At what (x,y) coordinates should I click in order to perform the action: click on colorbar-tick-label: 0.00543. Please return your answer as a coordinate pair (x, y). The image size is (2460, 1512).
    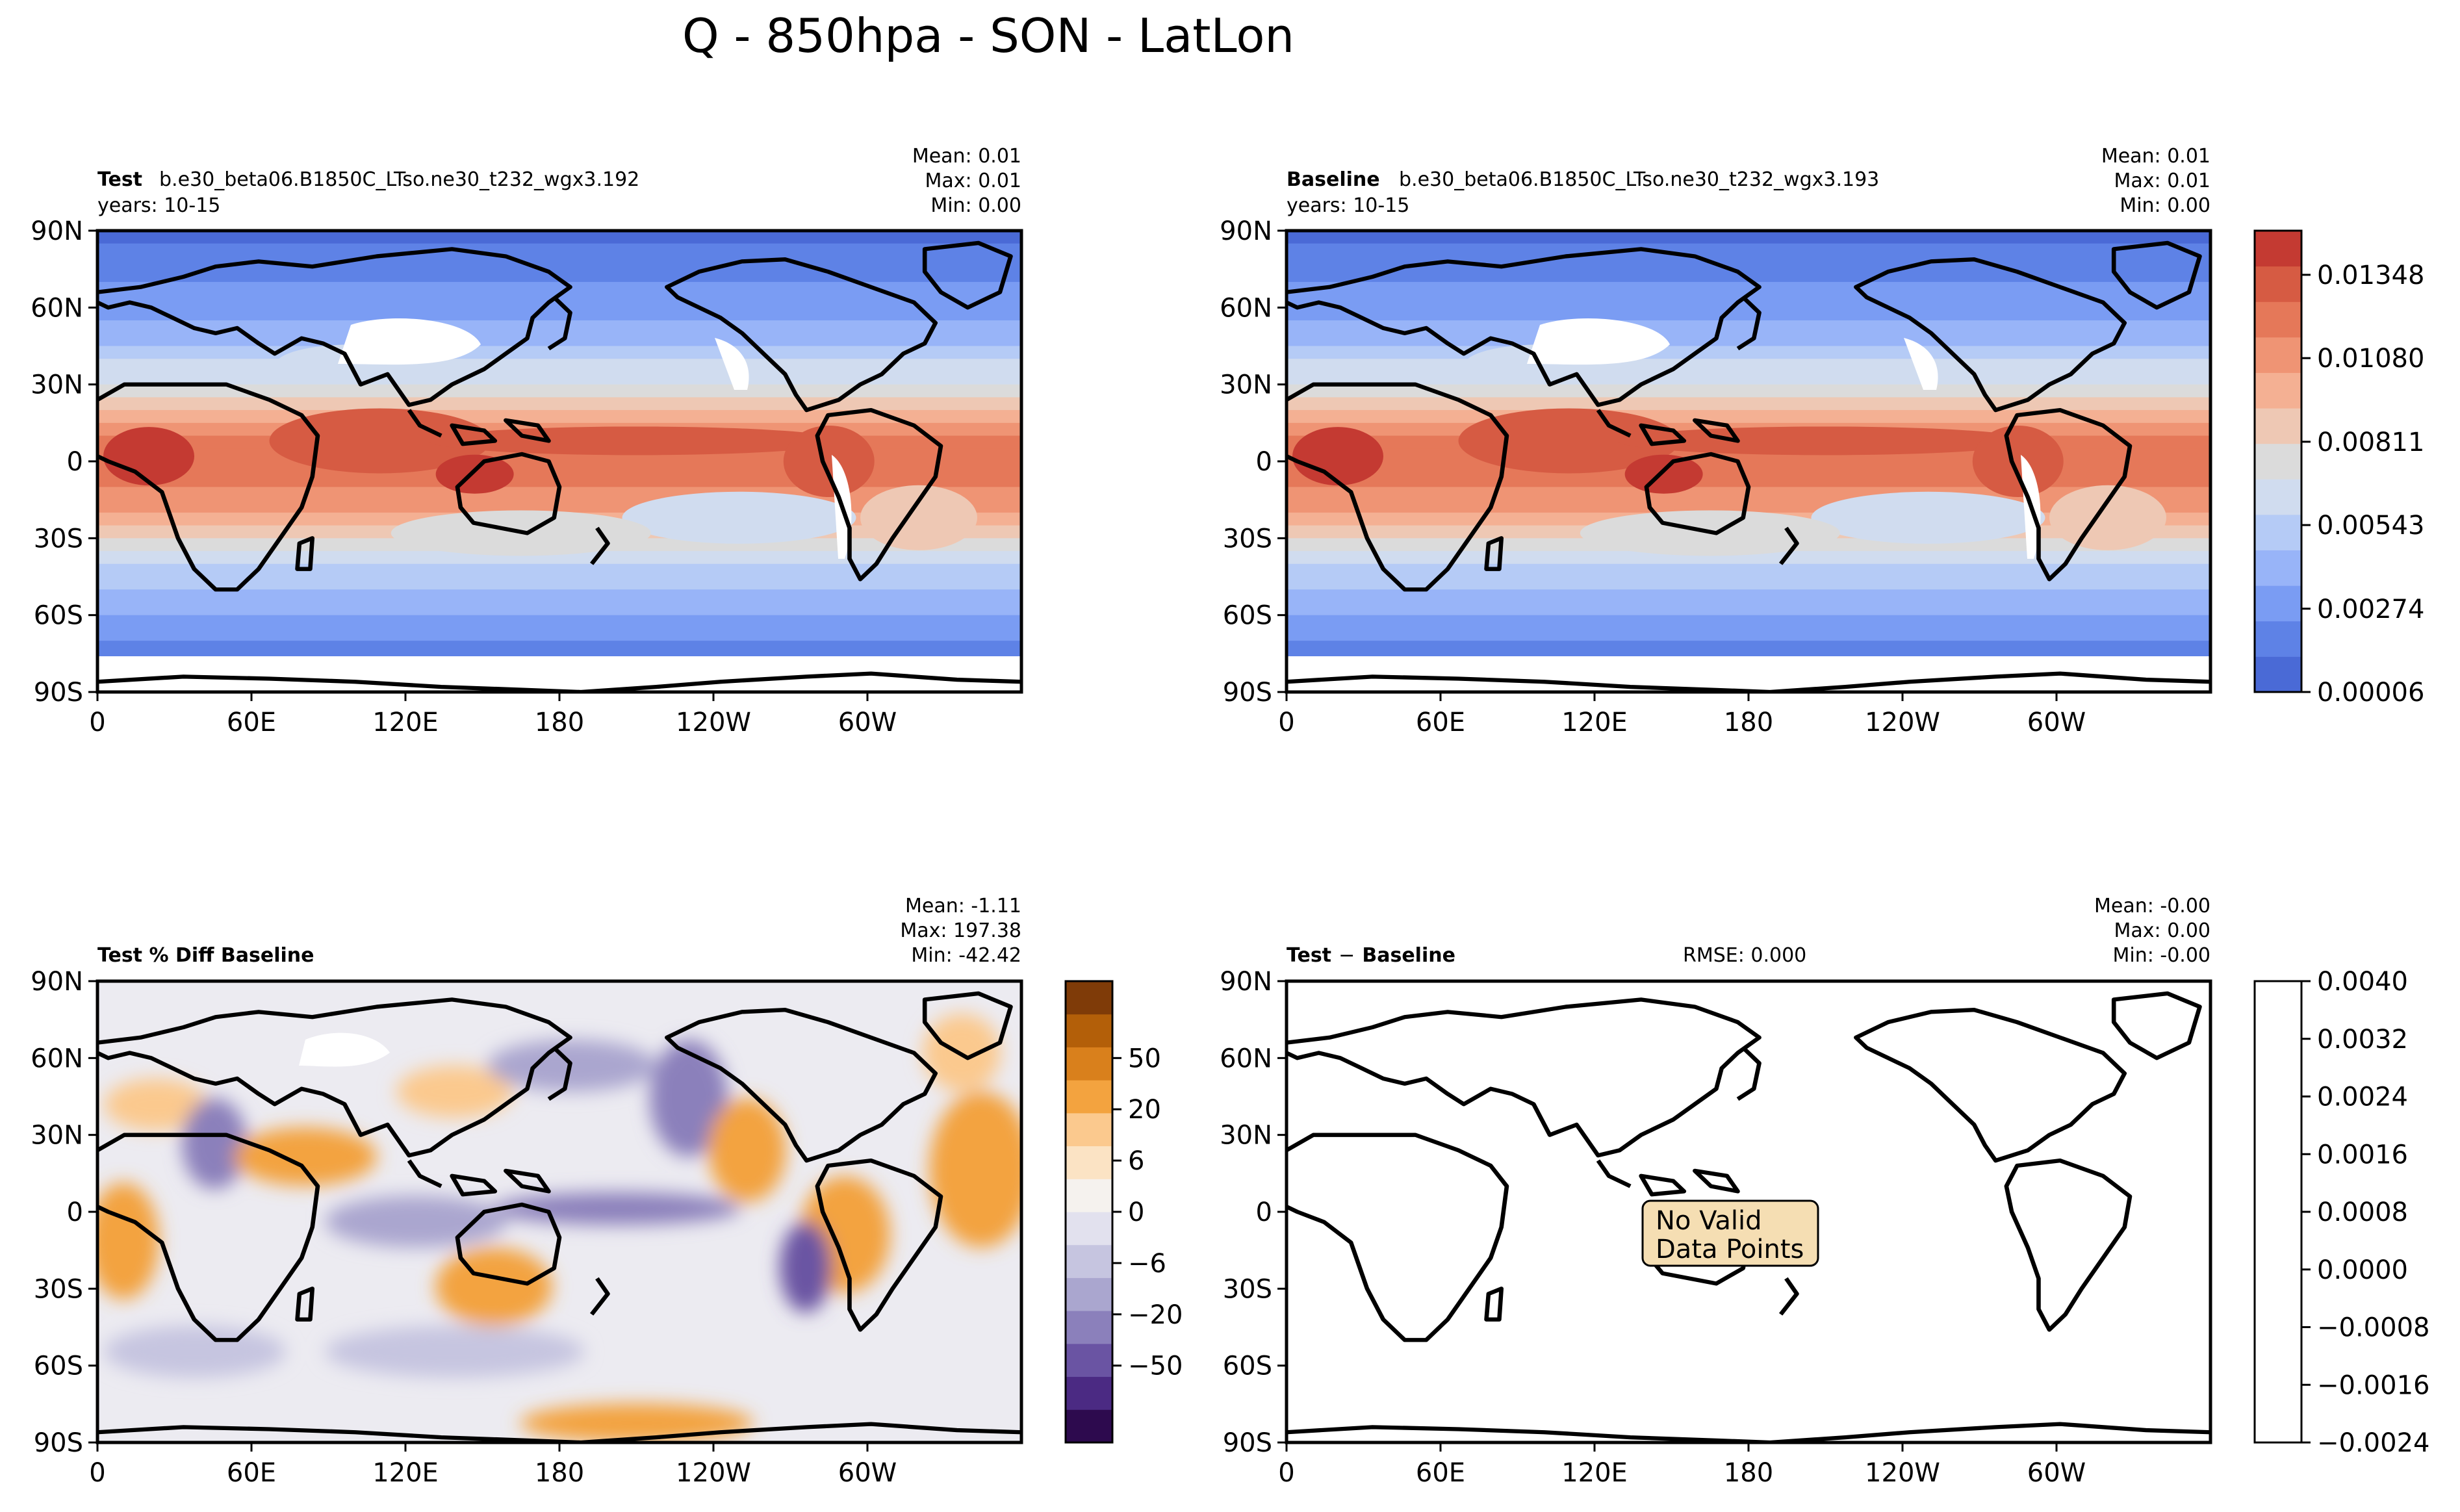
    Looking at the image, I should click on (2370, 526).